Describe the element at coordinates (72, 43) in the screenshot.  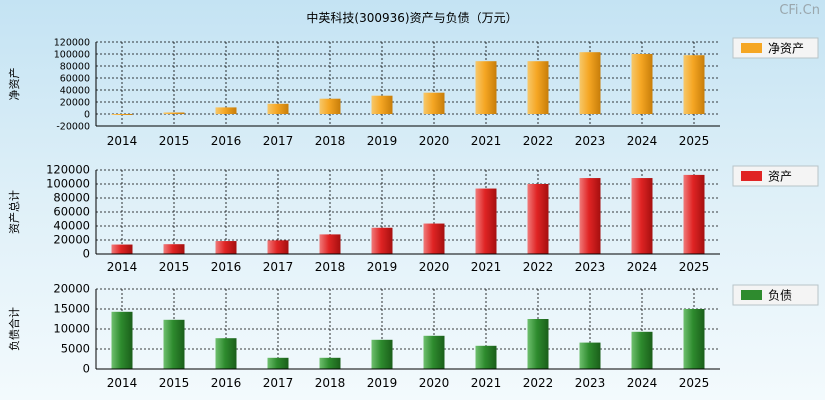
I see `y-tick-label: 120000` at that location.